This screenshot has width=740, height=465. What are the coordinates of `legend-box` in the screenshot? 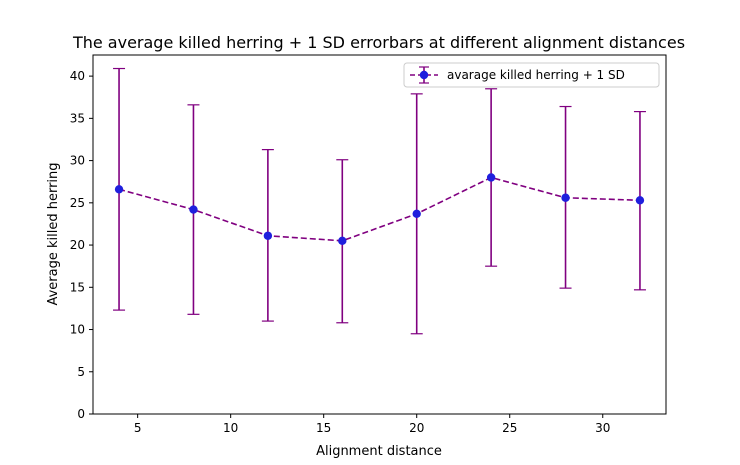 It's located at (531, 75).